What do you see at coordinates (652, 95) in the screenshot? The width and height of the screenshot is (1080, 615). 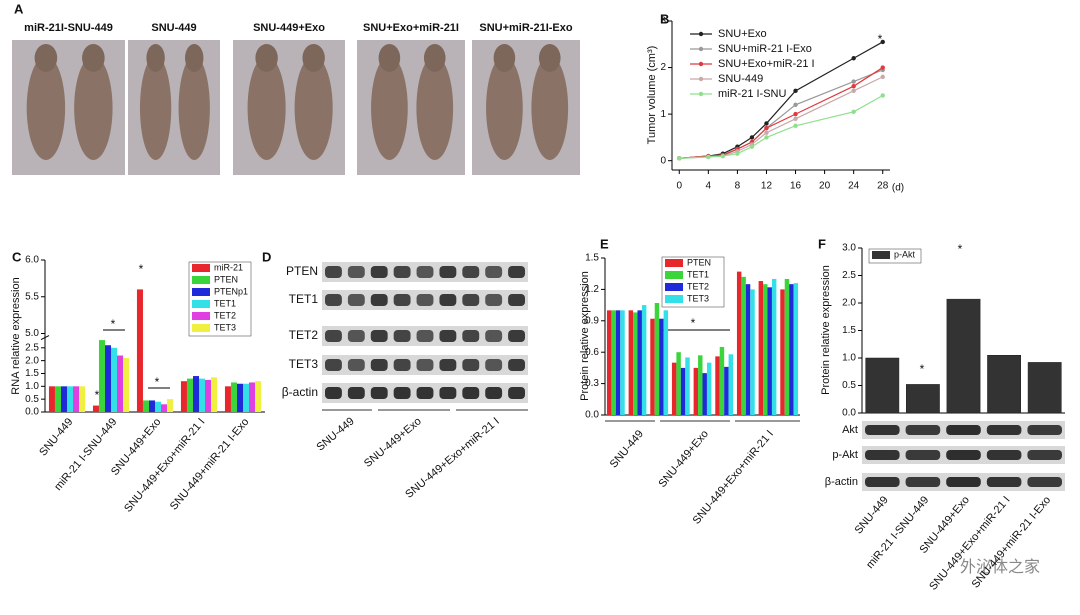 I see `y-axis-label: Tumor volume (cm³)` at bounding box center [652, 95].